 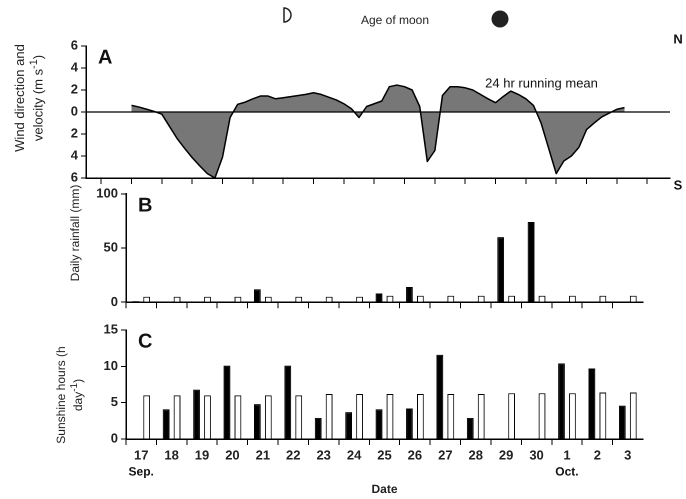 I want to click on annotation: 24 hr running mean, so click(x=541, y=83).